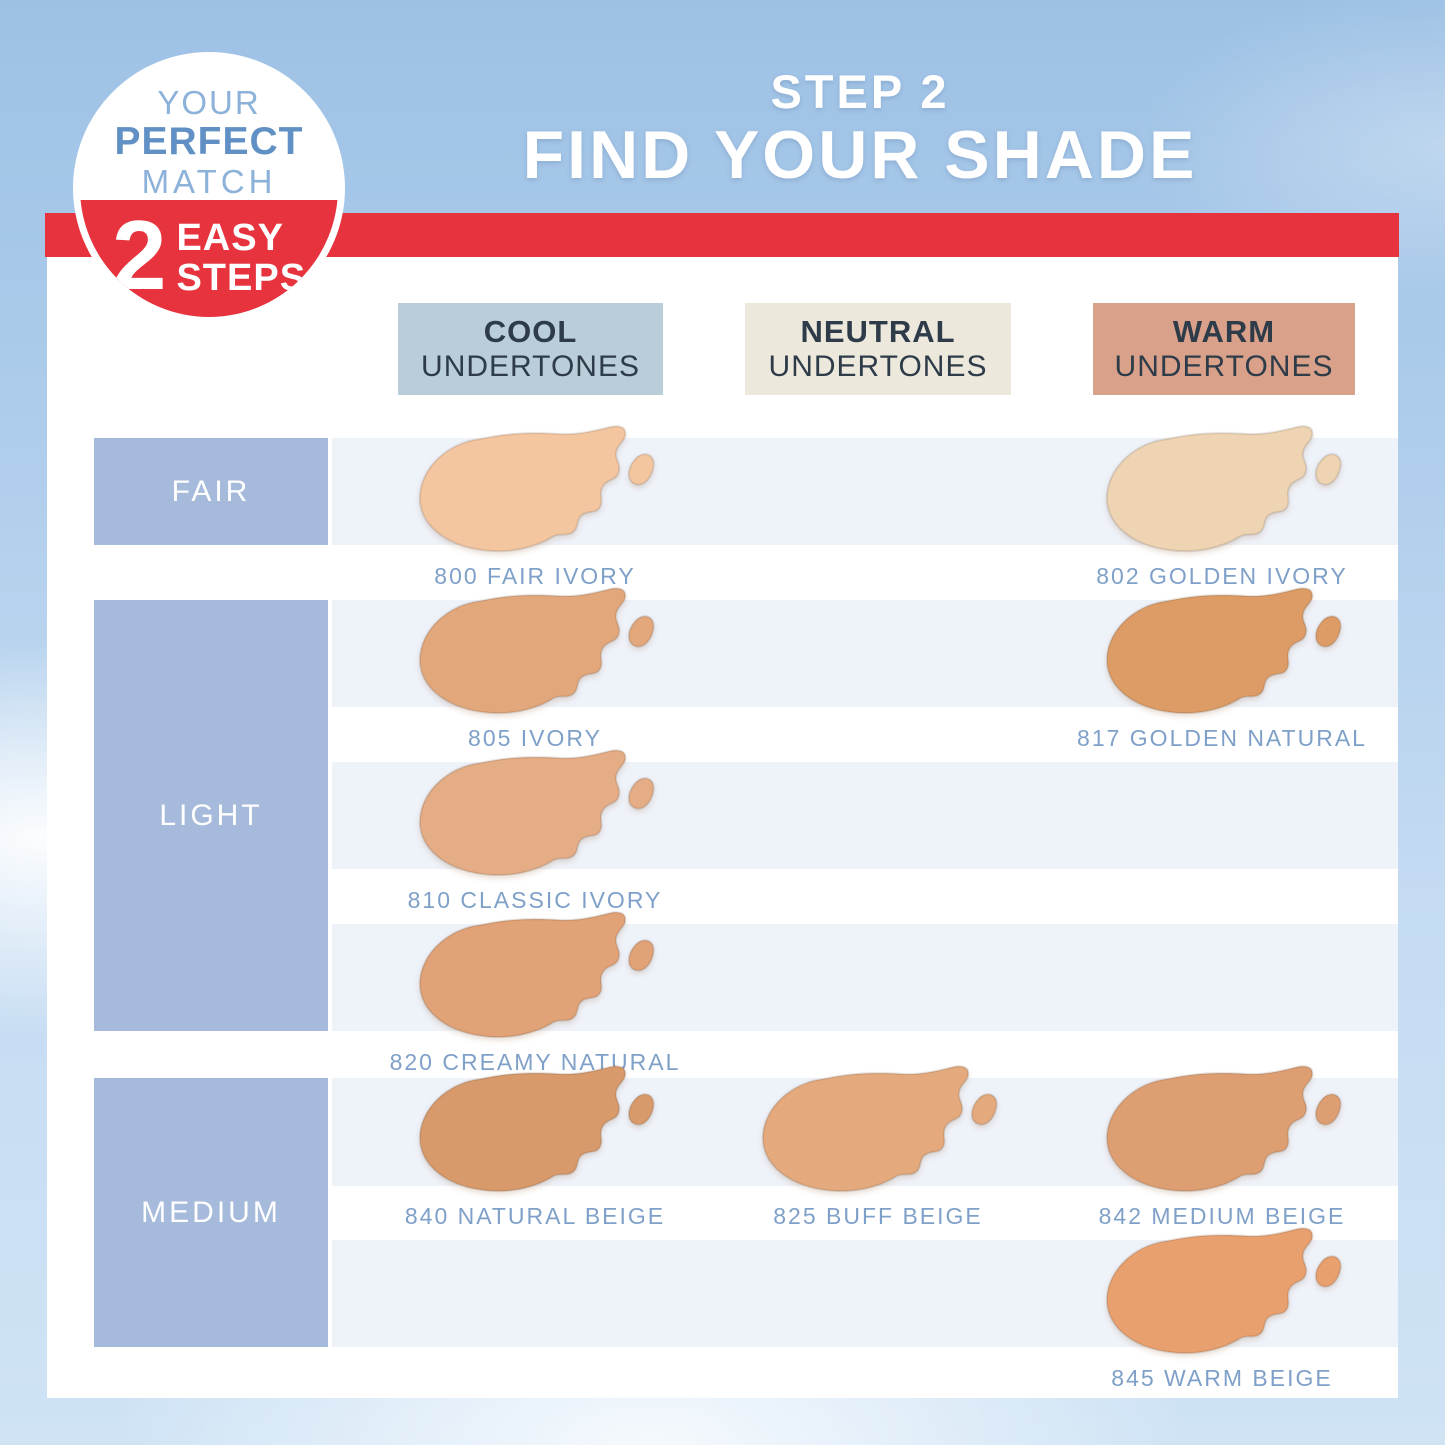 The image size is (1445, 1445). Describe the element at coordinates (878, 331) in the screenshot. I see `column-header-neutral-word: NEUTRAL` at that location.